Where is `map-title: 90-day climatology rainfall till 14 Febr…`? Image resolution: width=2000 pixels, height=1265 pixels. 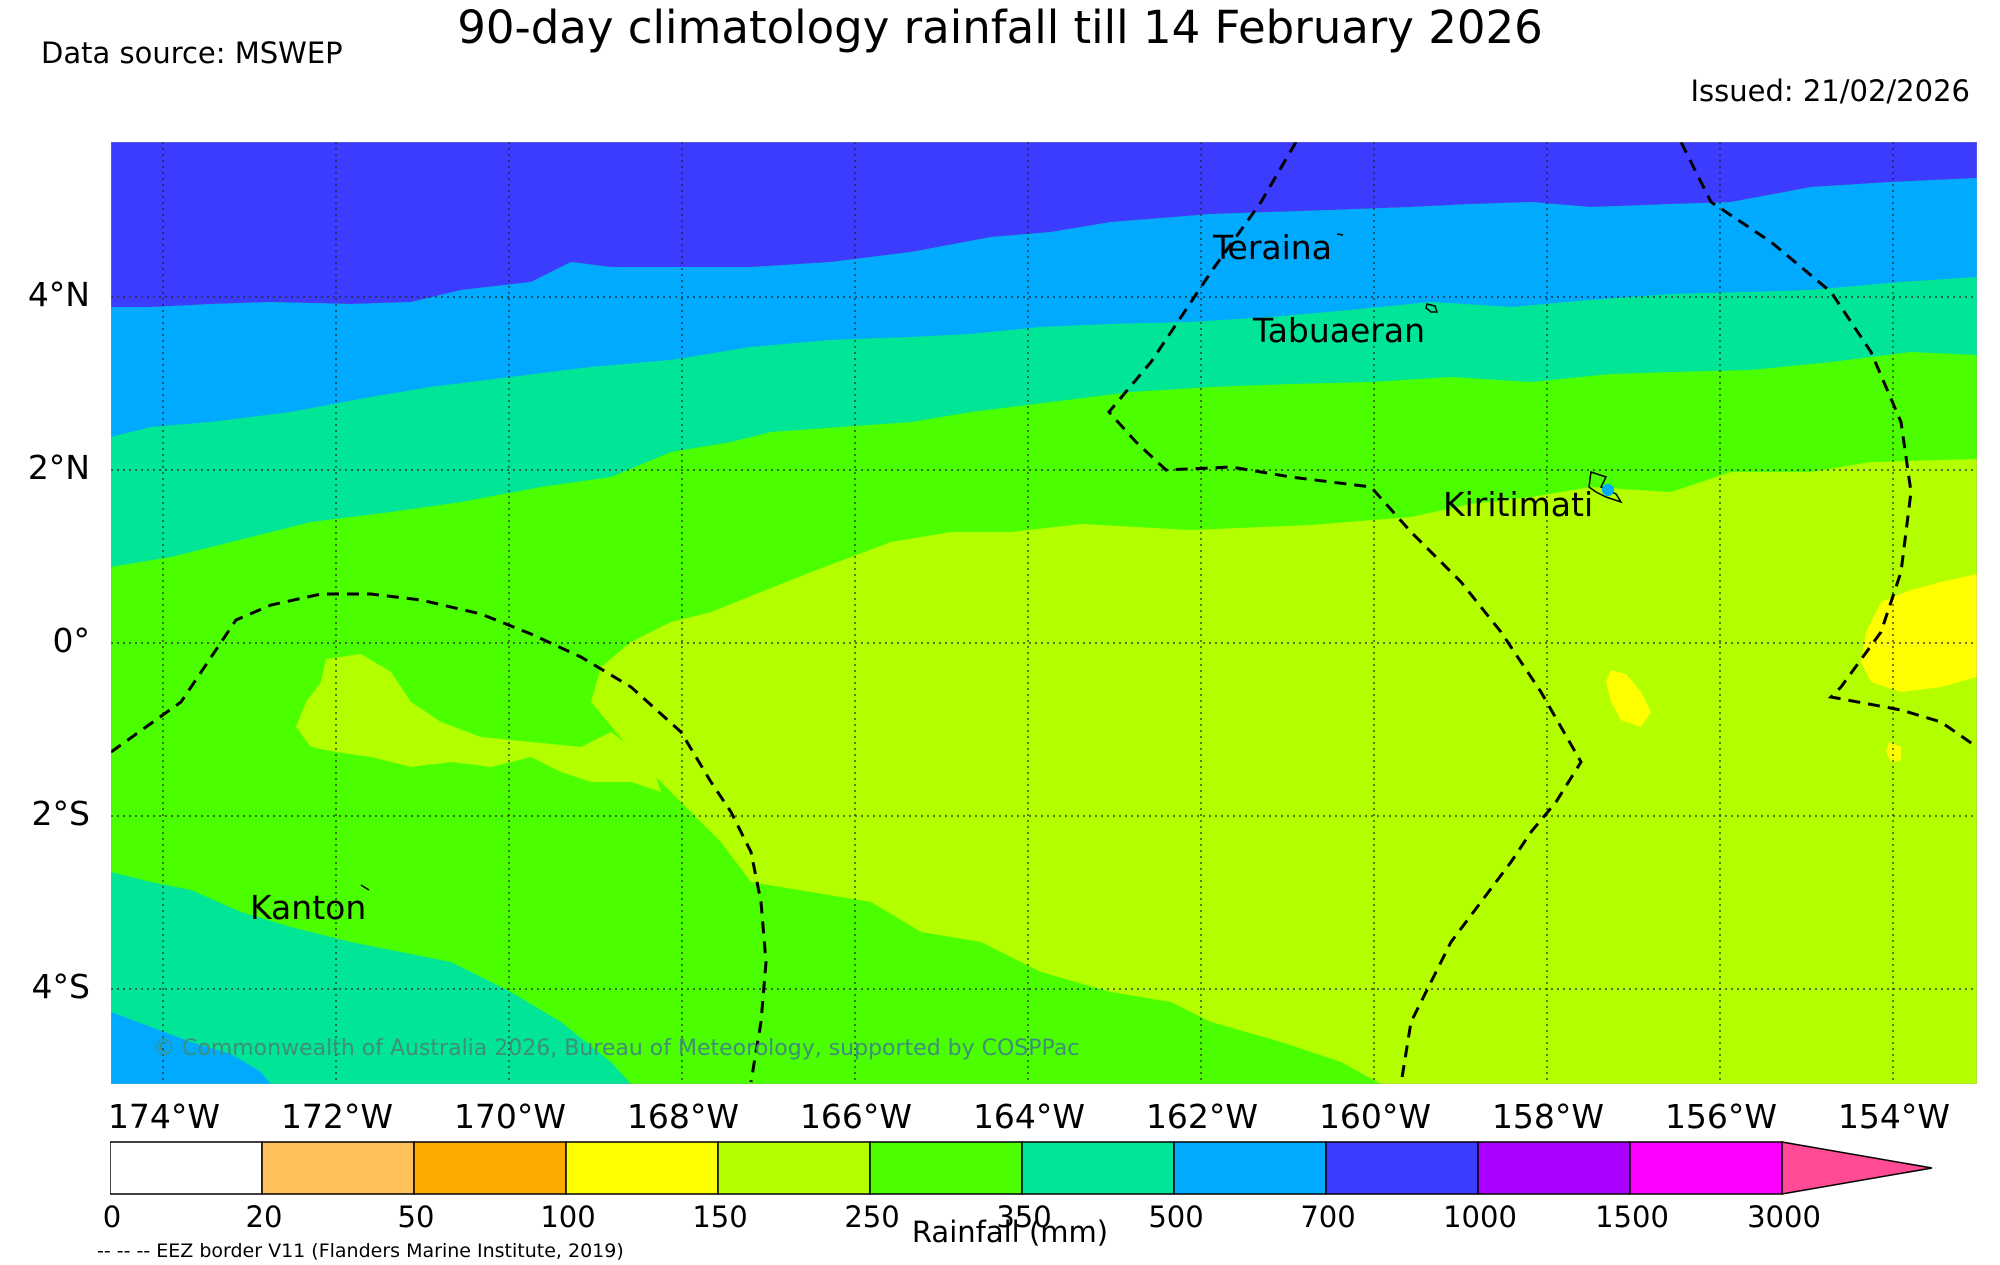
map-title: 90-day climatology rainfall till 14 Febr… is located at coordinates (1000, 27).